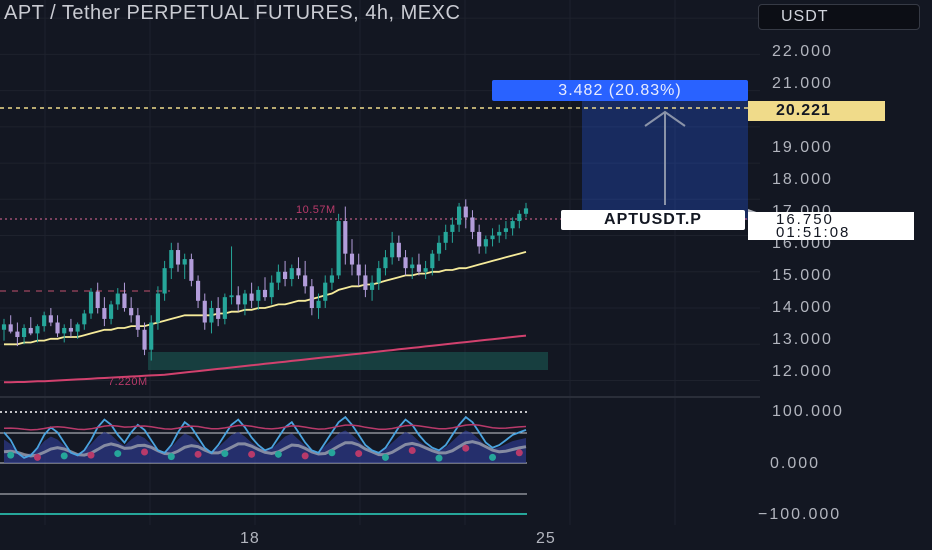  What do you see at coordinates (831, 226) in the screenshot?
I see `current-price-box: 16.750 01:51:08` at bounding box center [831, 226].